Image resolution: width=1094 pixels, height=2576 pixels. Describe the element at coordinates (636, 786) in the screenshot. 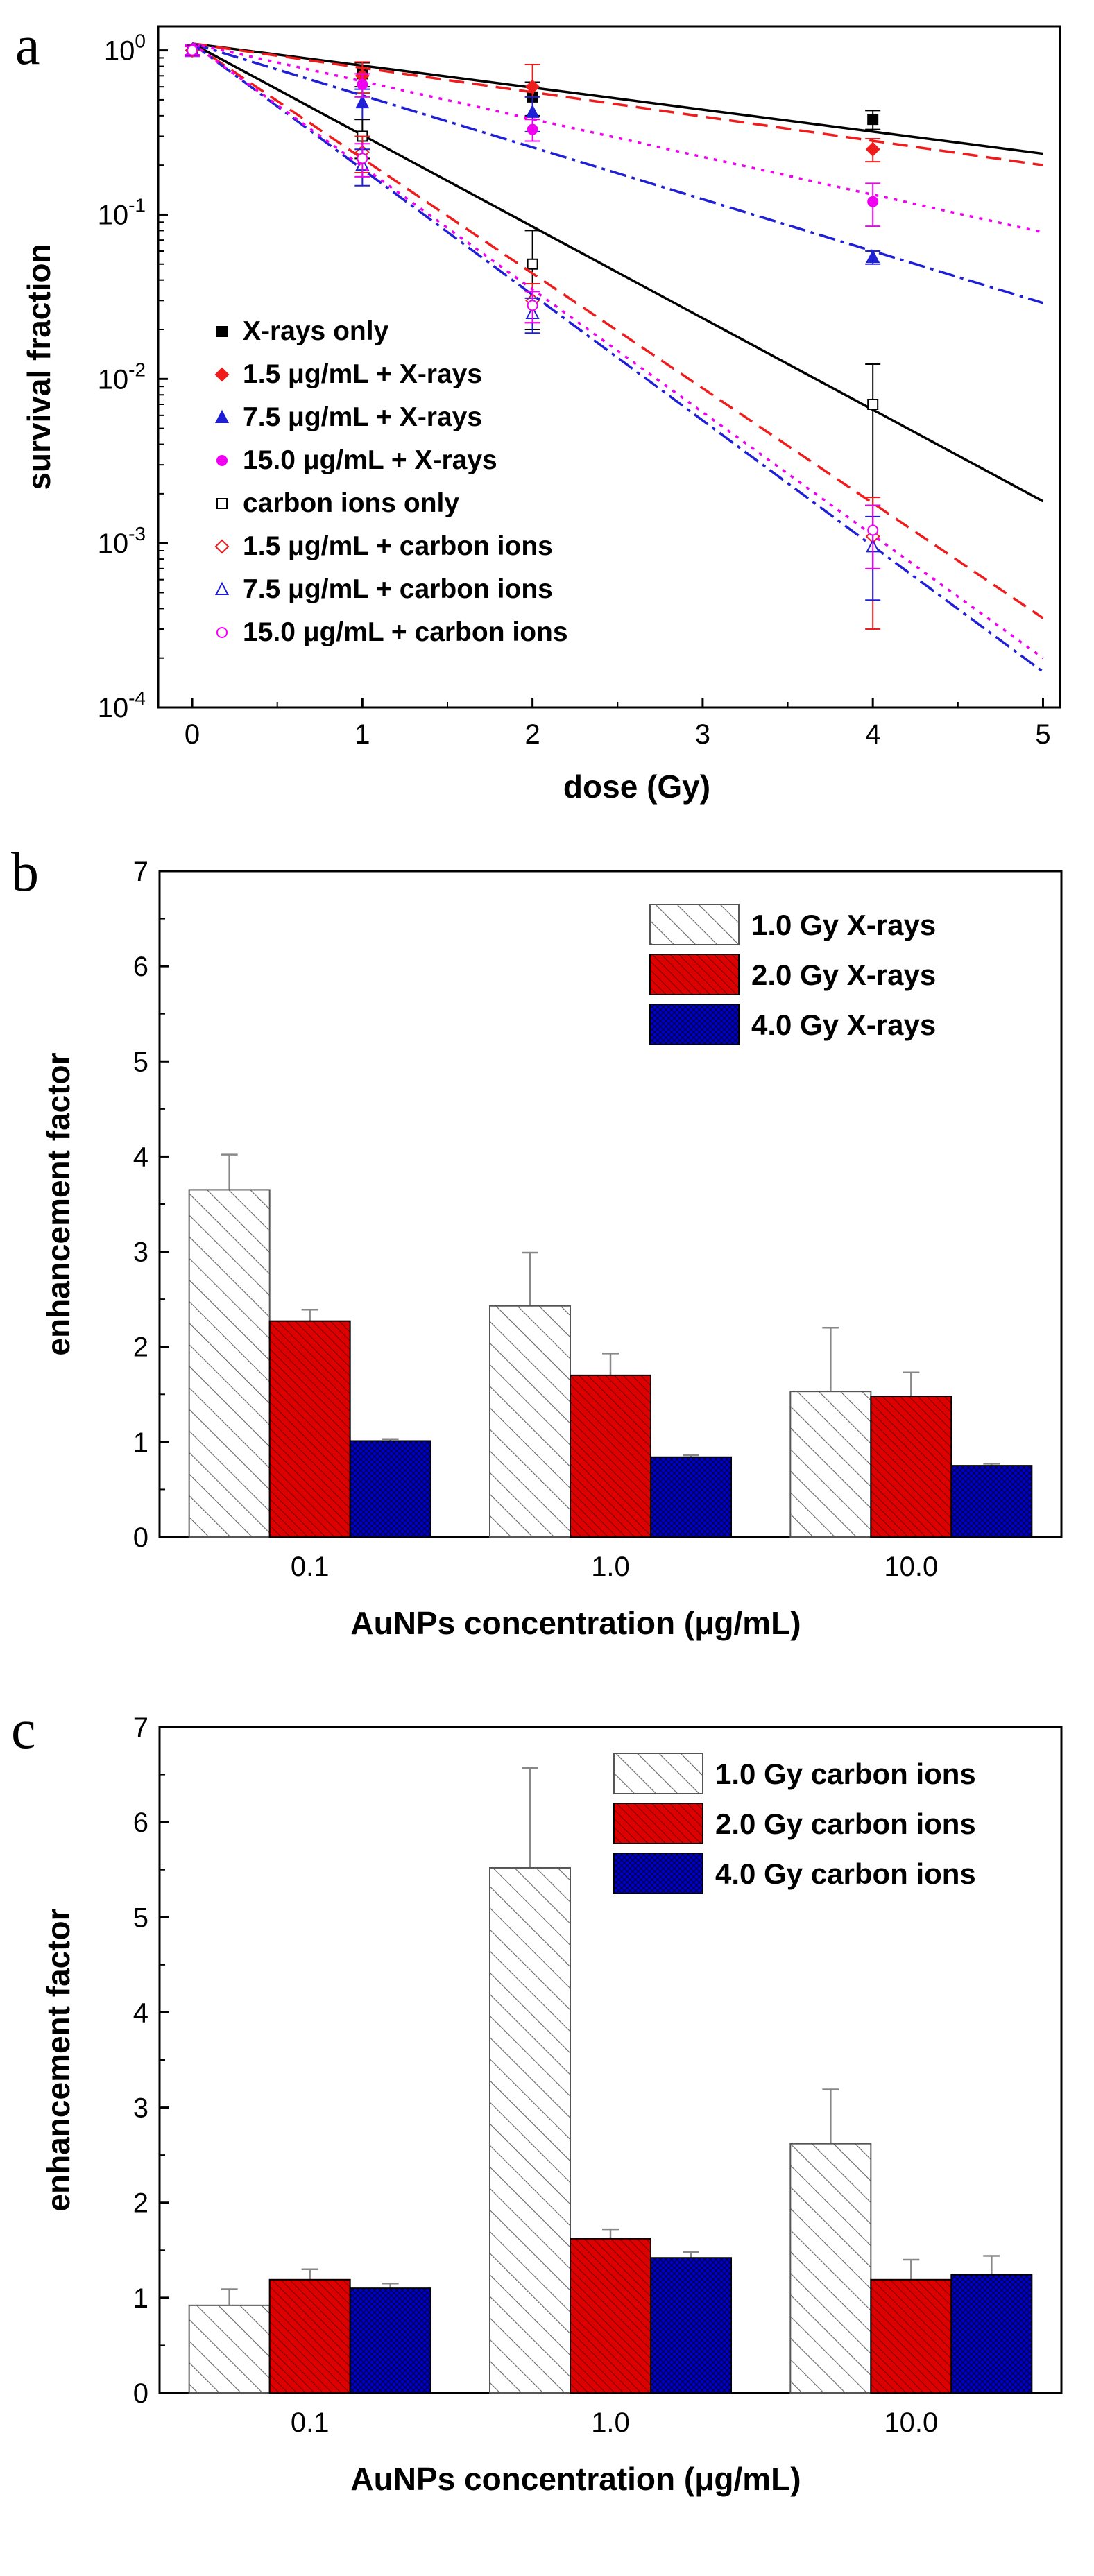

I see `x-axis-title: dose (Gy)` at that location.